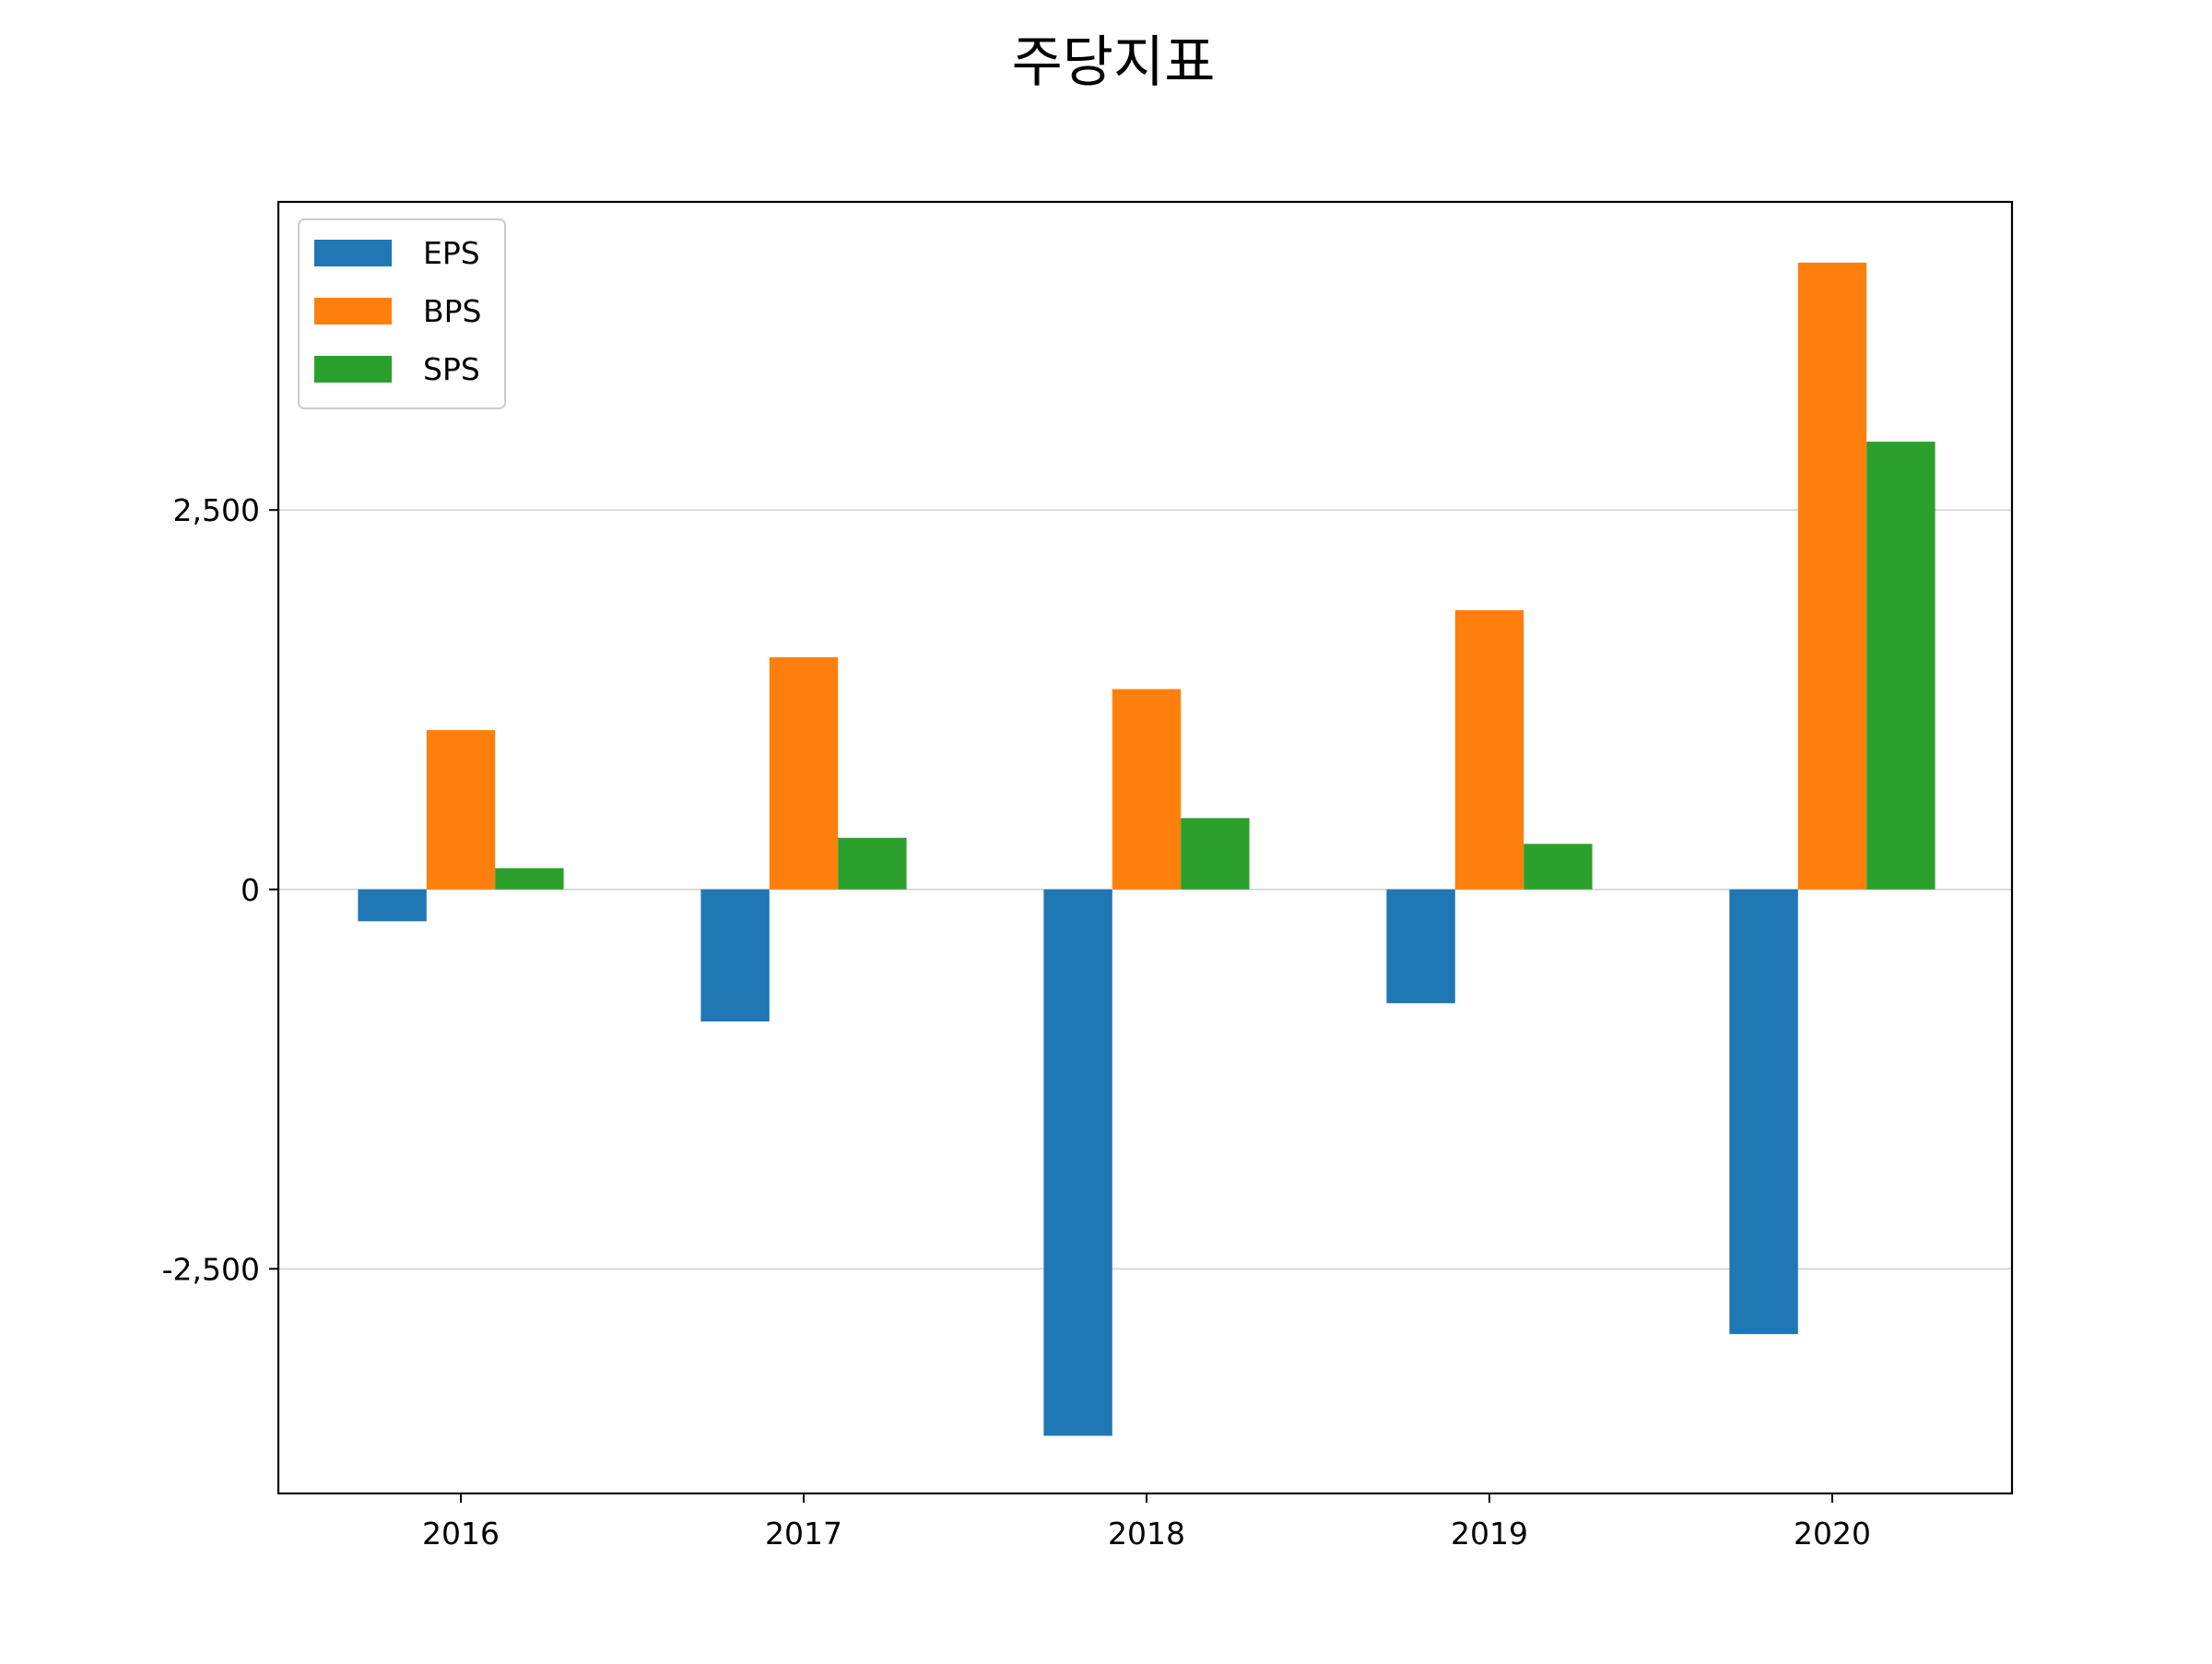  I want to click on bar-eps-2017, so click(735, 955).